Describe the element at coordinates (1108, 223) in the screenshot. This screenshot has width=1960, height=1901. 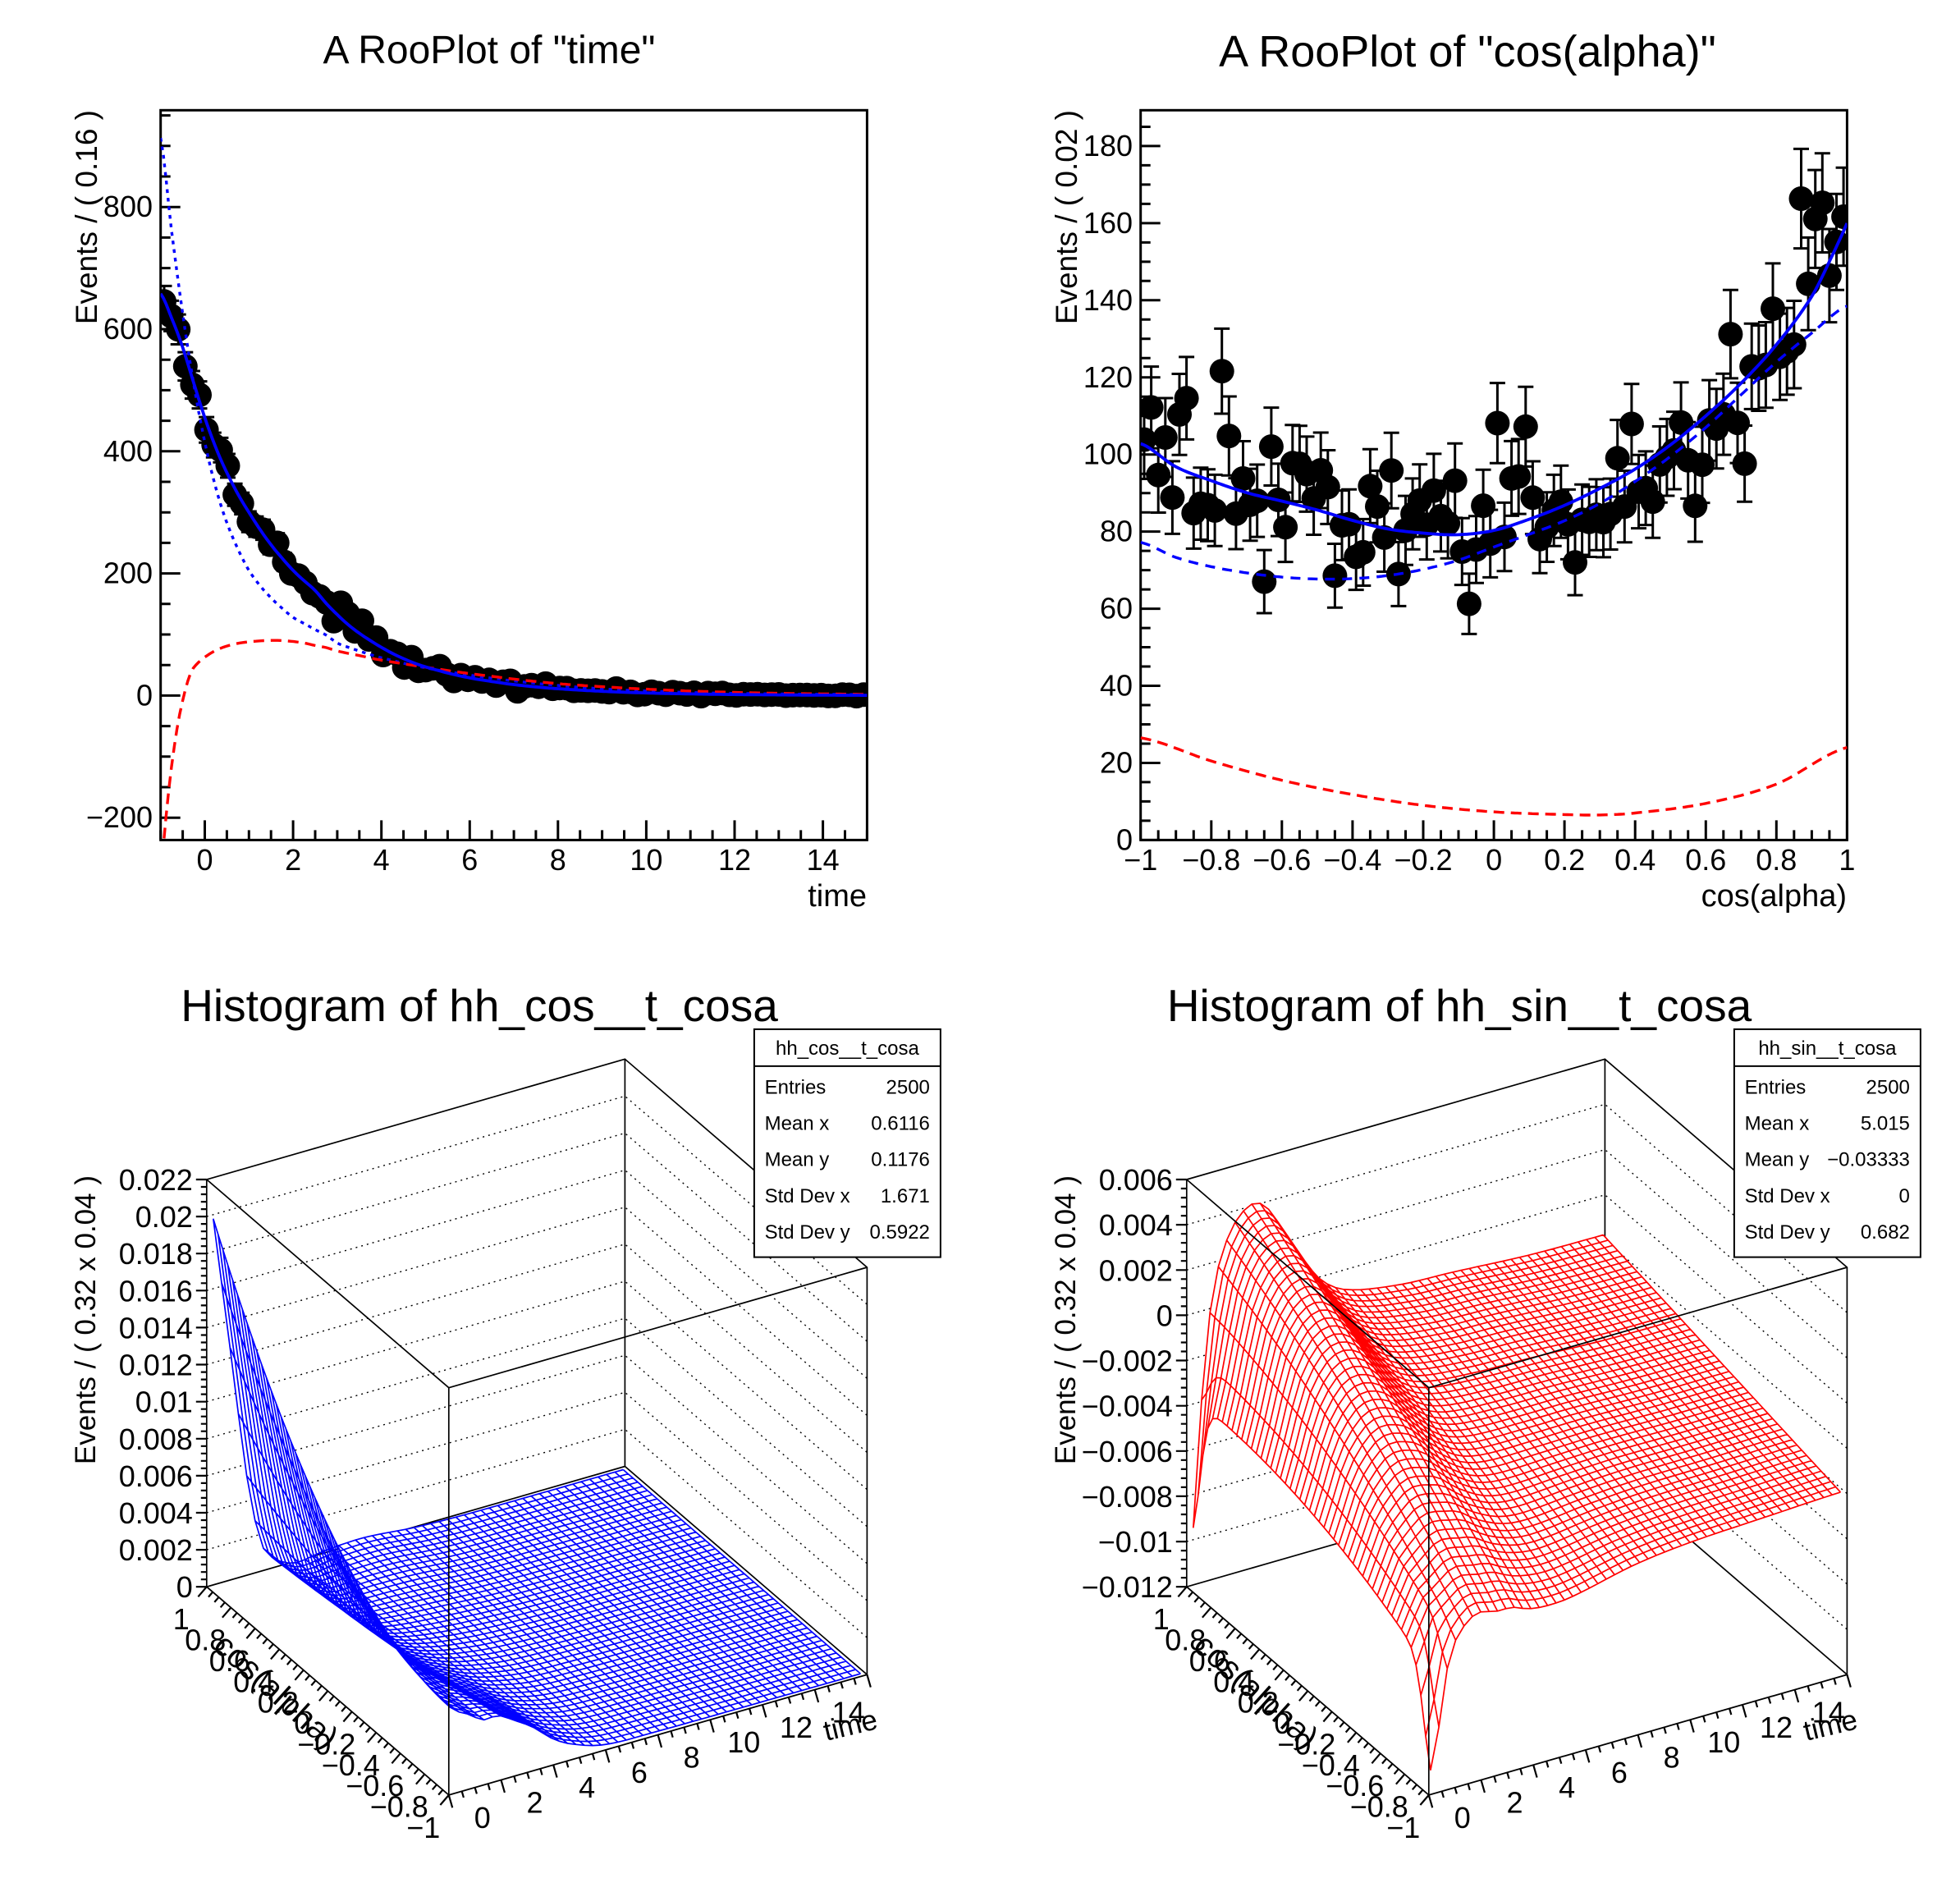
I see `svg-text: 160` at that location.